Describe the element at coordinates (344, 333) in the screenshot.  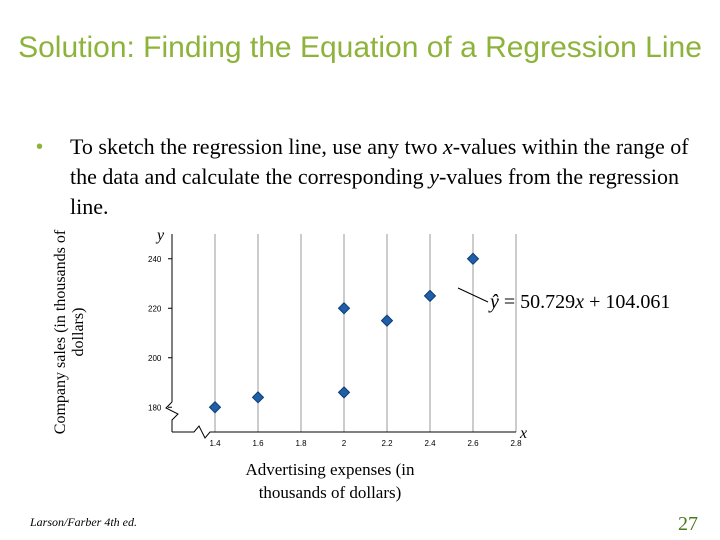
I see `point-layer` at that location.